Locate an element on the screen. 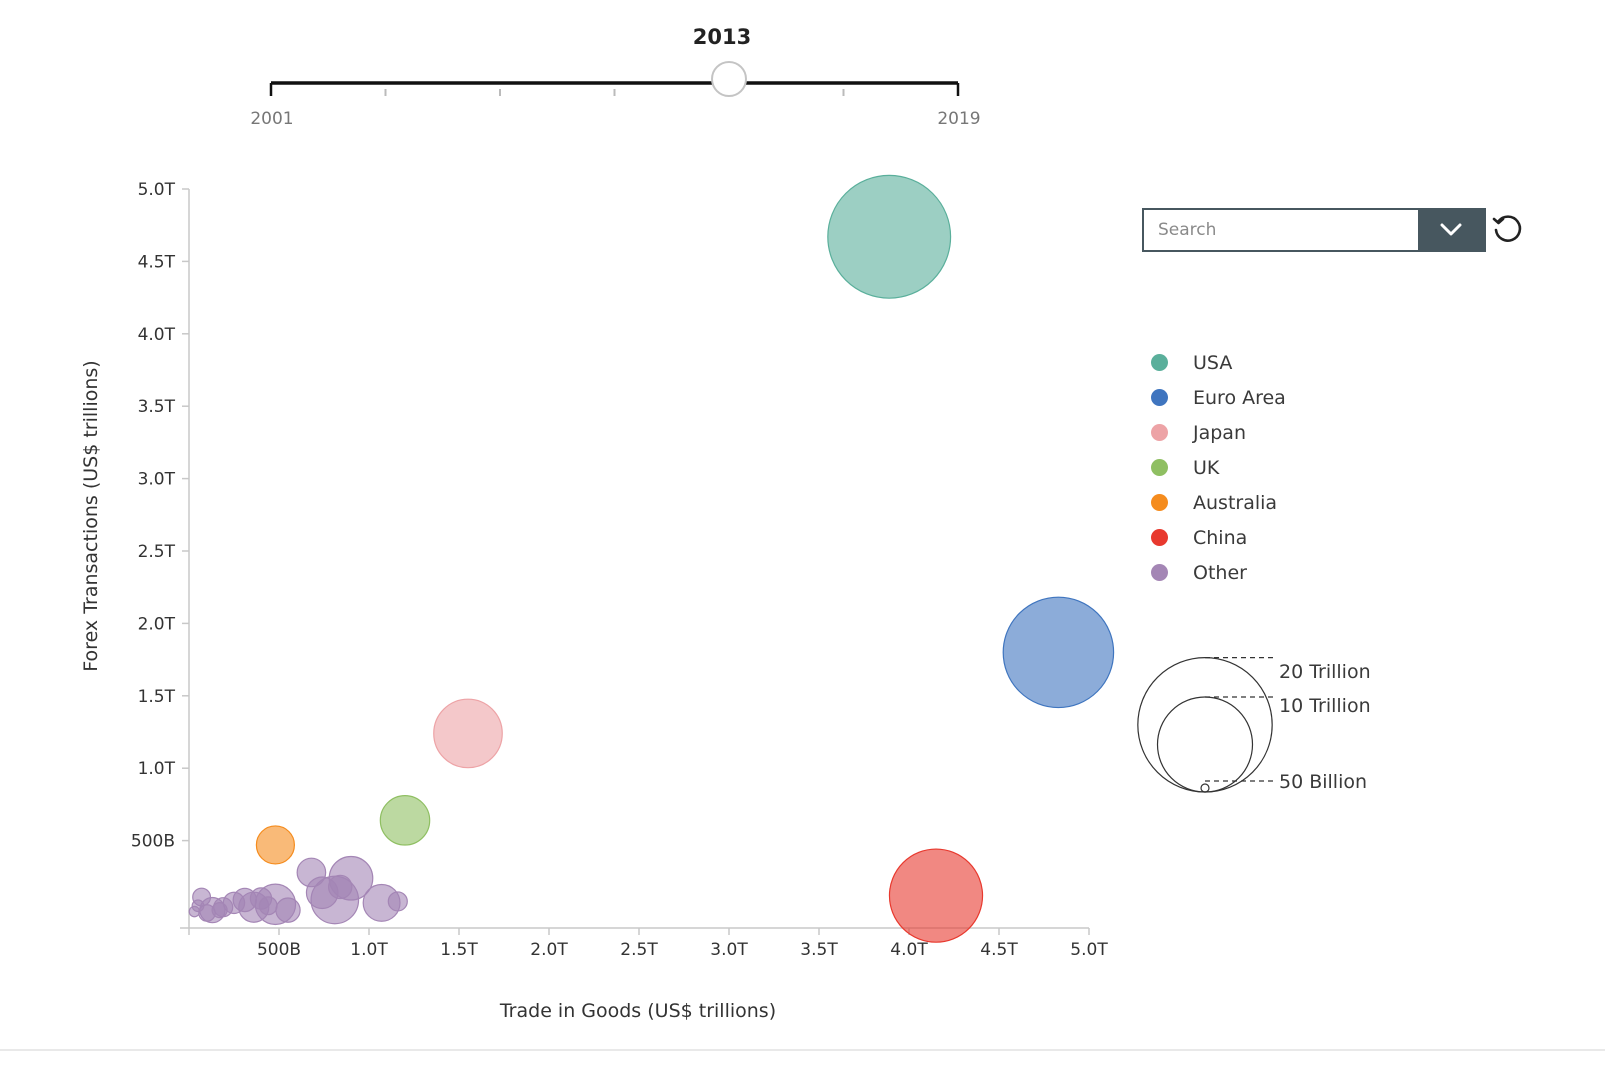  legend-item-australia: Australia is located at coordinates (1218, 502).